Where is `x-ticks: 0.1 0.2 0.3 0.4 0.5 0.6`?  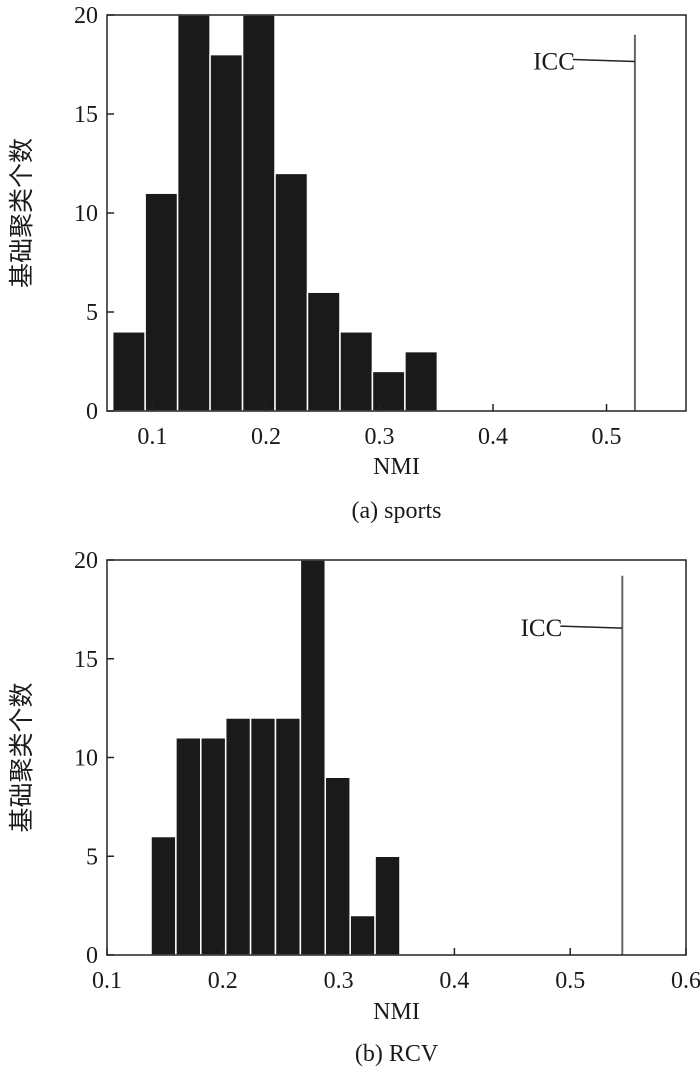 x-ticks: 0.1 0.2 0.3 0.4 0.5 0.6 is located at coordinates (396, 971).